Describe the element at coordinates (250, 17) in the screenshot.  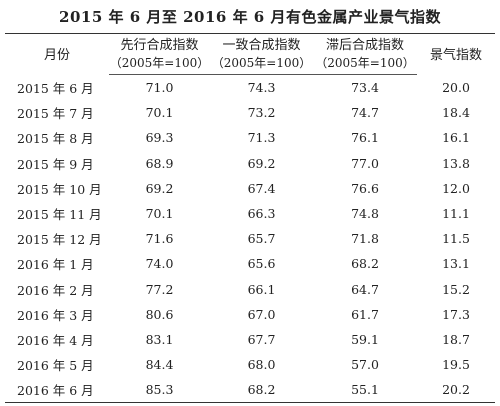
I see `table-title: 2015 年 6 月至 2016 年 6 月有色金属产业景气指数` at that location.